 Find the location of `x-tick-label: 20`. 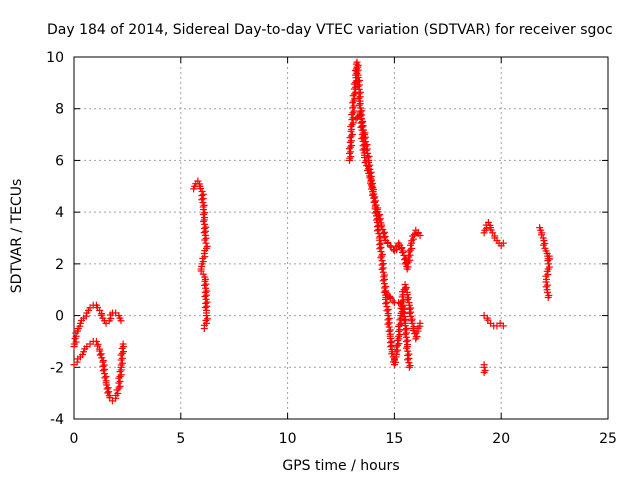

x-tick-label: 20 is located at coordinates (501, 439).